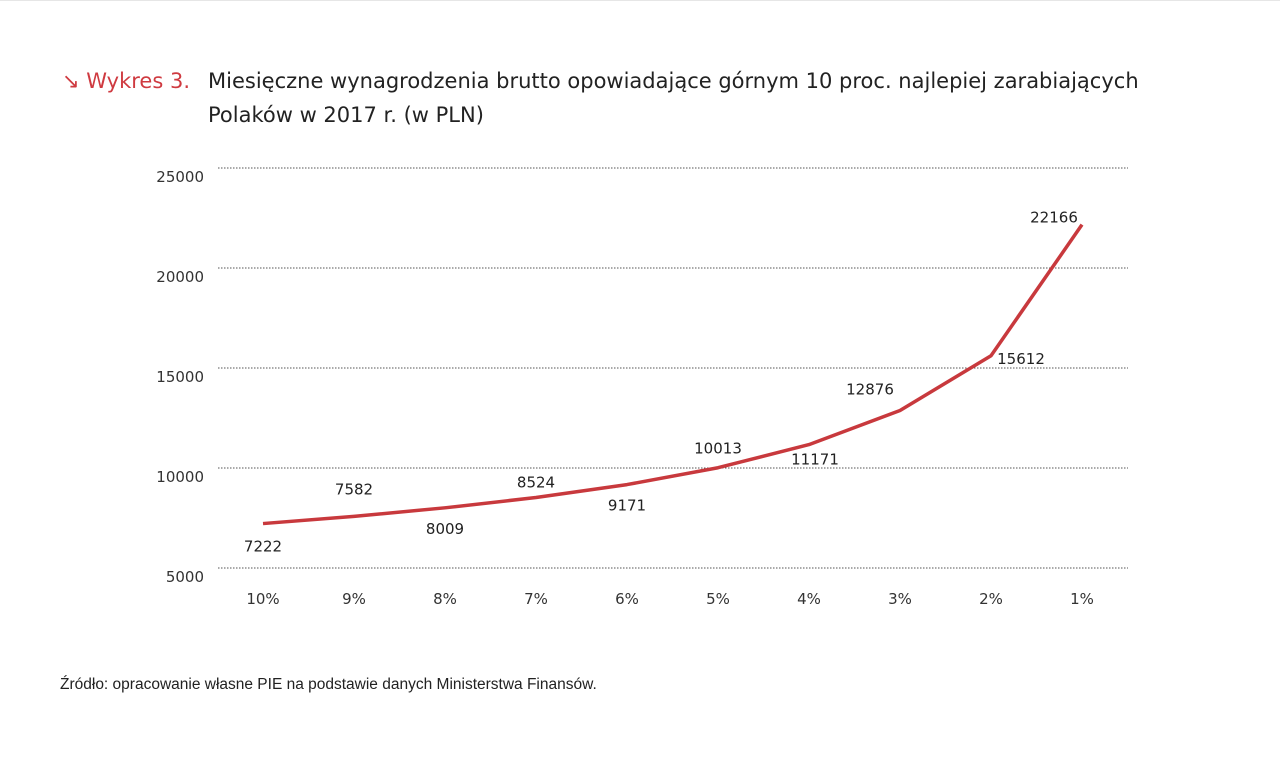 The image size is (1280, 760). Describe the element at coordinates (263, 547) in the screenshot. I see `data-label: 7222` at that location.